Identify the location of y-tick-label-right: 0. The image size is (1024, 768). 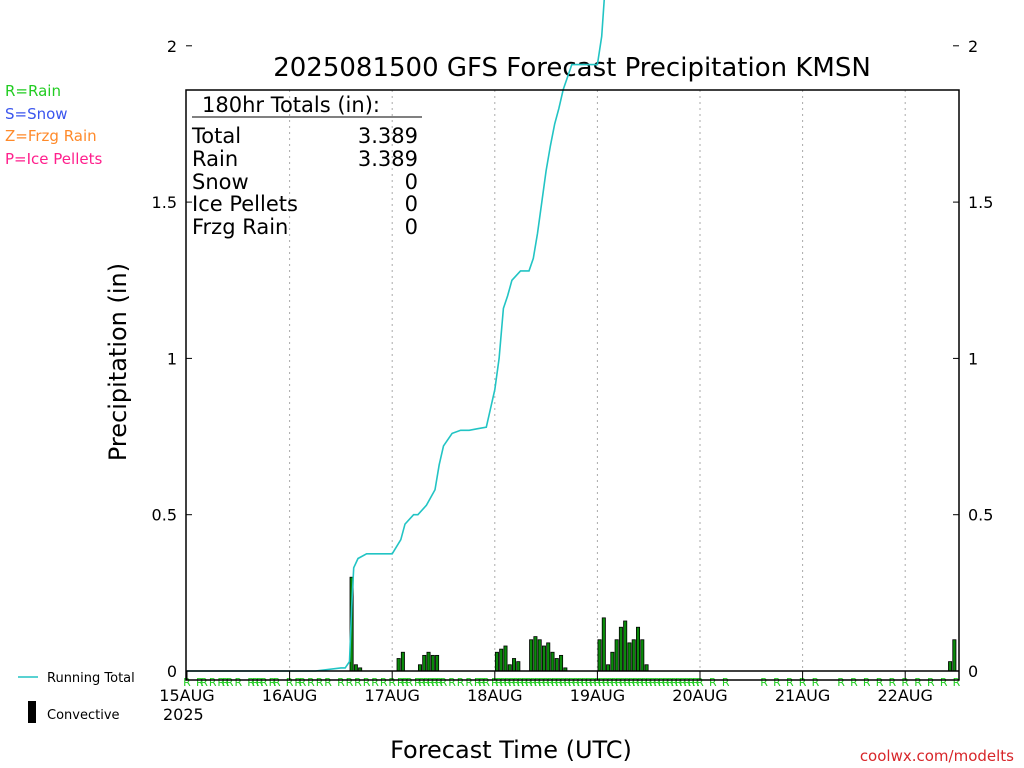
(973, 671).